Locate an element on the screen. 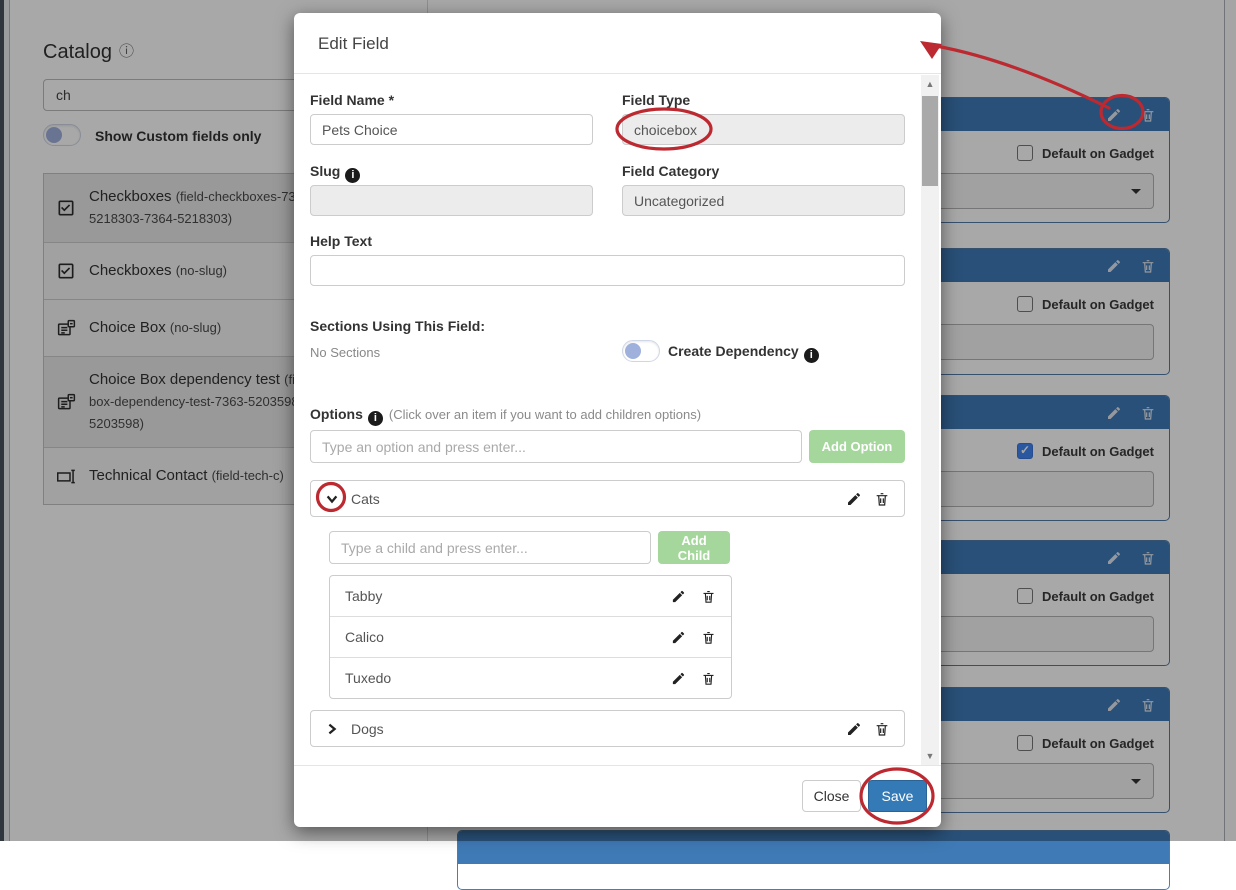  page-scrollbar is located at coordinates (1230, 420).